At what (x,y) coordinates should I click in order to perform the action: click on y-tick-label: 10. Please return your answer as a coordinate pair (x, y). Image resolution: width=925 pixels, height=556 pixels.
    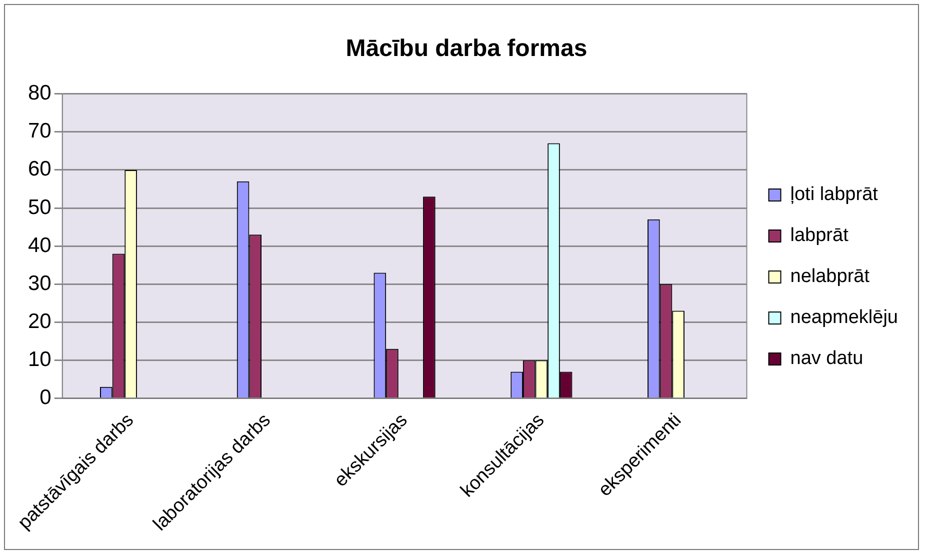
    Looking at the image, I should click on (40, 360).